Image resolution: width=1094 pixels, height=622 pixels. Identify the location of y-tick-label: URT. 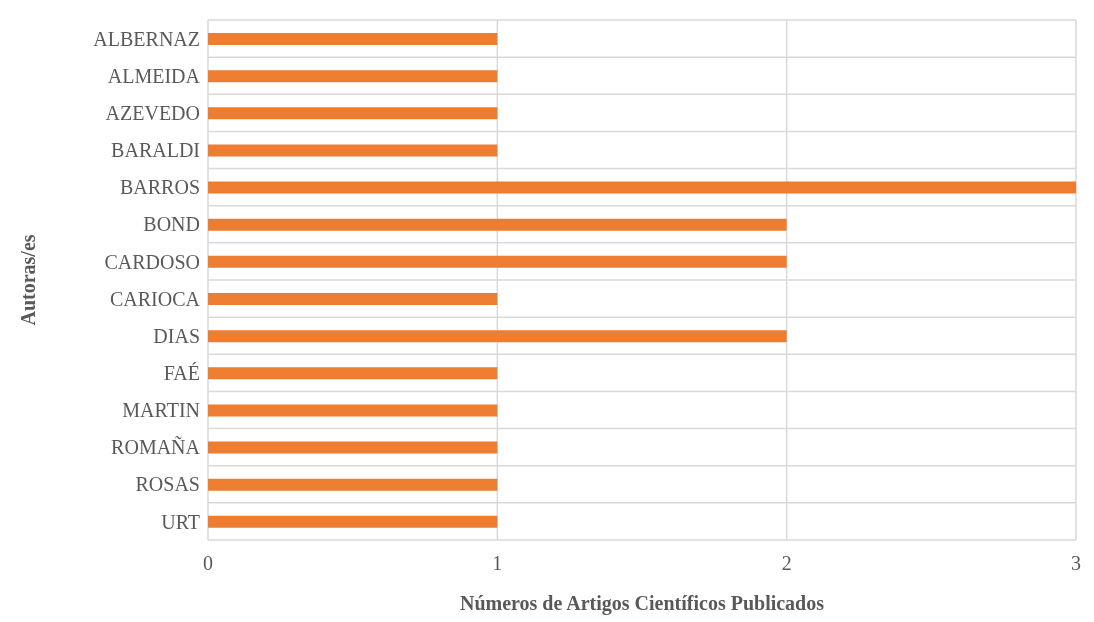
(180, 521).